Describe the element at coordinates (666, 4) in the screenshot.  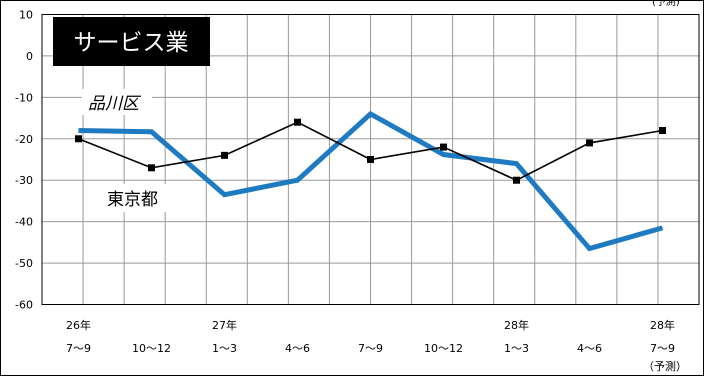
I see `corner-note: (予測)` at that location.